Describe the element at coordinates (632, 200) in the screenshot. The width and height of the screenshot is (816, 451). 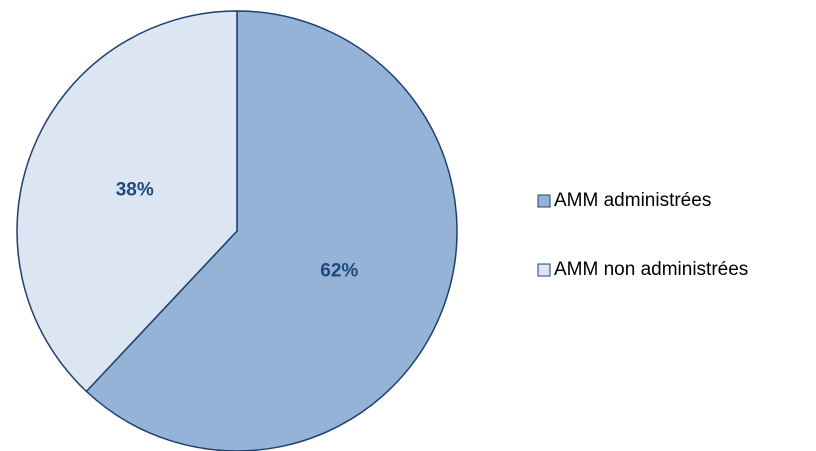
I see `legend-label: AMM administrées` at that location.